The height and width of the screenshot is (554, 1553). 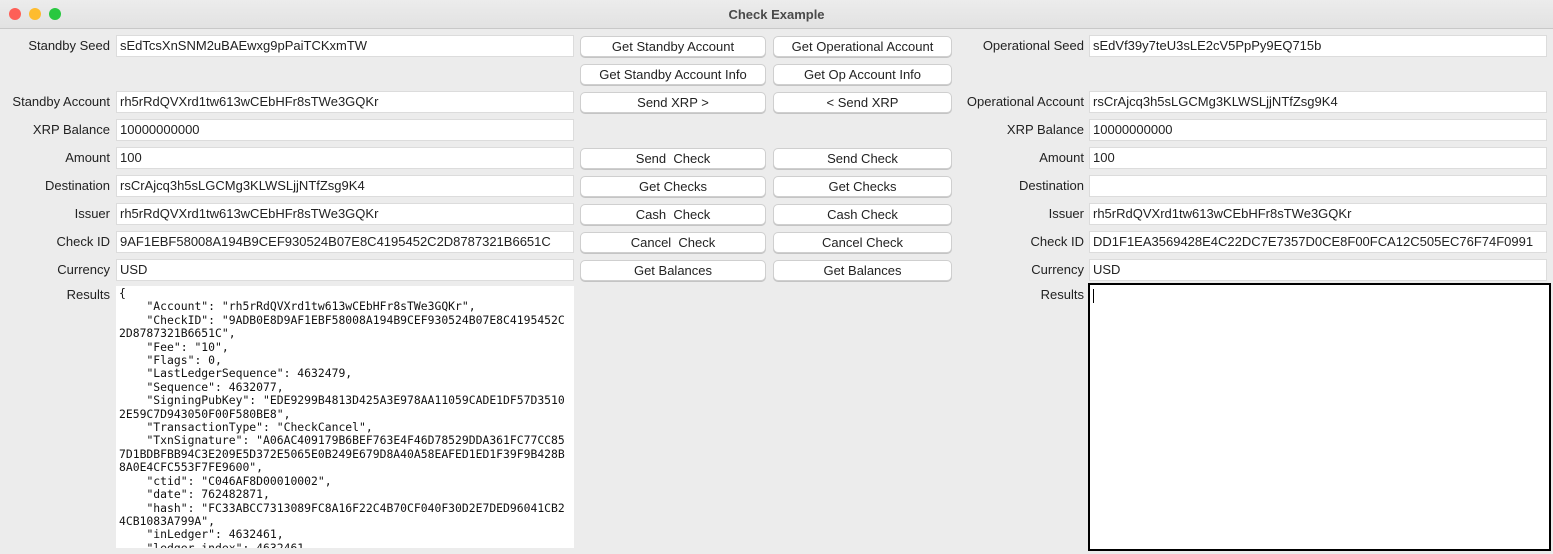 What do you see at coordinates (1051, 185) in the screenshot?
I see `operational-destination-label: Destination` at bounding box center [1051, 185].